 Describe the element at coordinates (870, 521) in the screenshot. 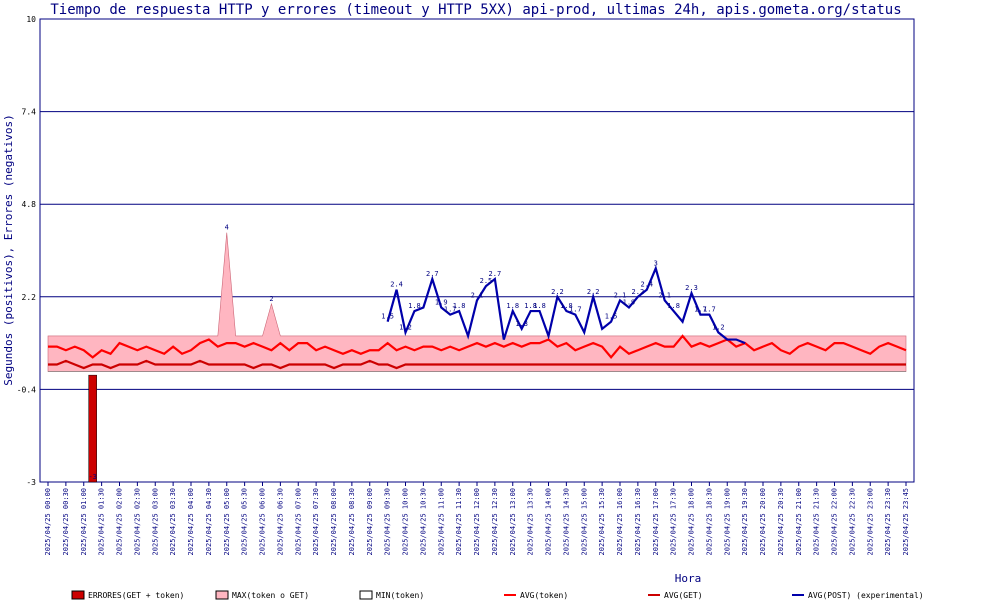

I see `x-tick-label: 2025/04/25 23:00` at that location.